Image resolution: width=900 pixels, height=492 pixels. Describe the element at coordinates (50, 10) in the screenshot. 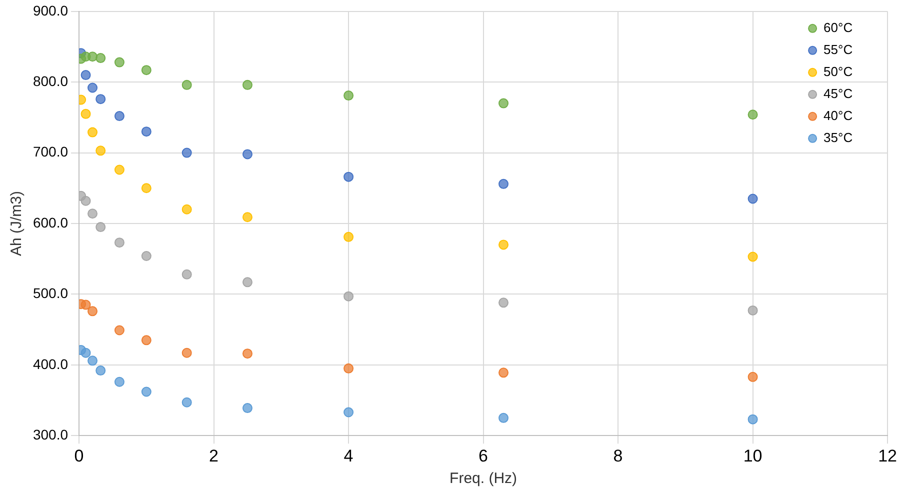

I see `y-tick-label: 900.0` at that location.